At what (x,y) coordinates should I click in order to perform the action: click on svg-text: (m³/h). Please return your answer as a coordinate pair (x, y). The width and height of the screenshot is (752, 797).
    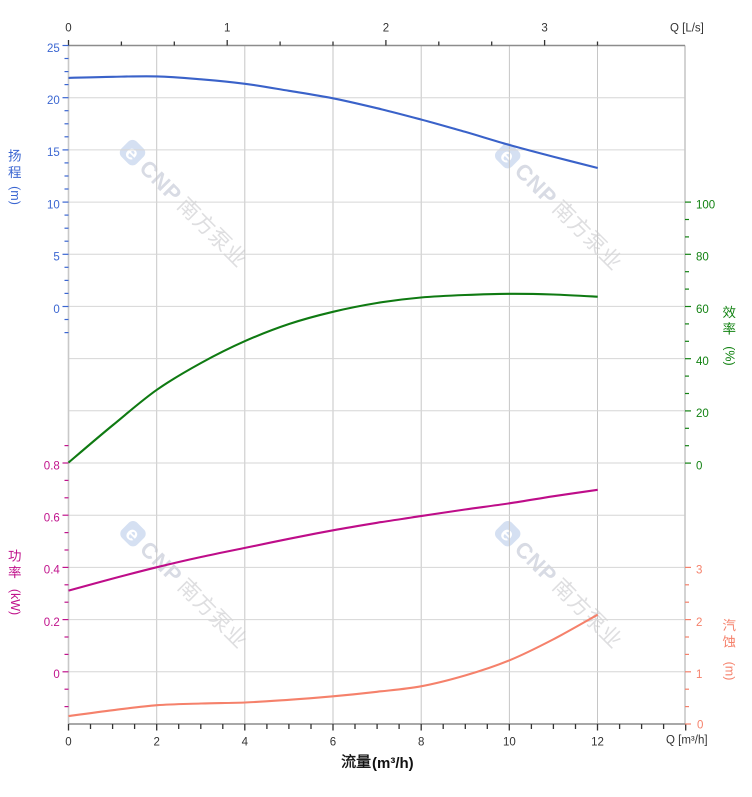
    Looking at the image, I should click on (393, 763).